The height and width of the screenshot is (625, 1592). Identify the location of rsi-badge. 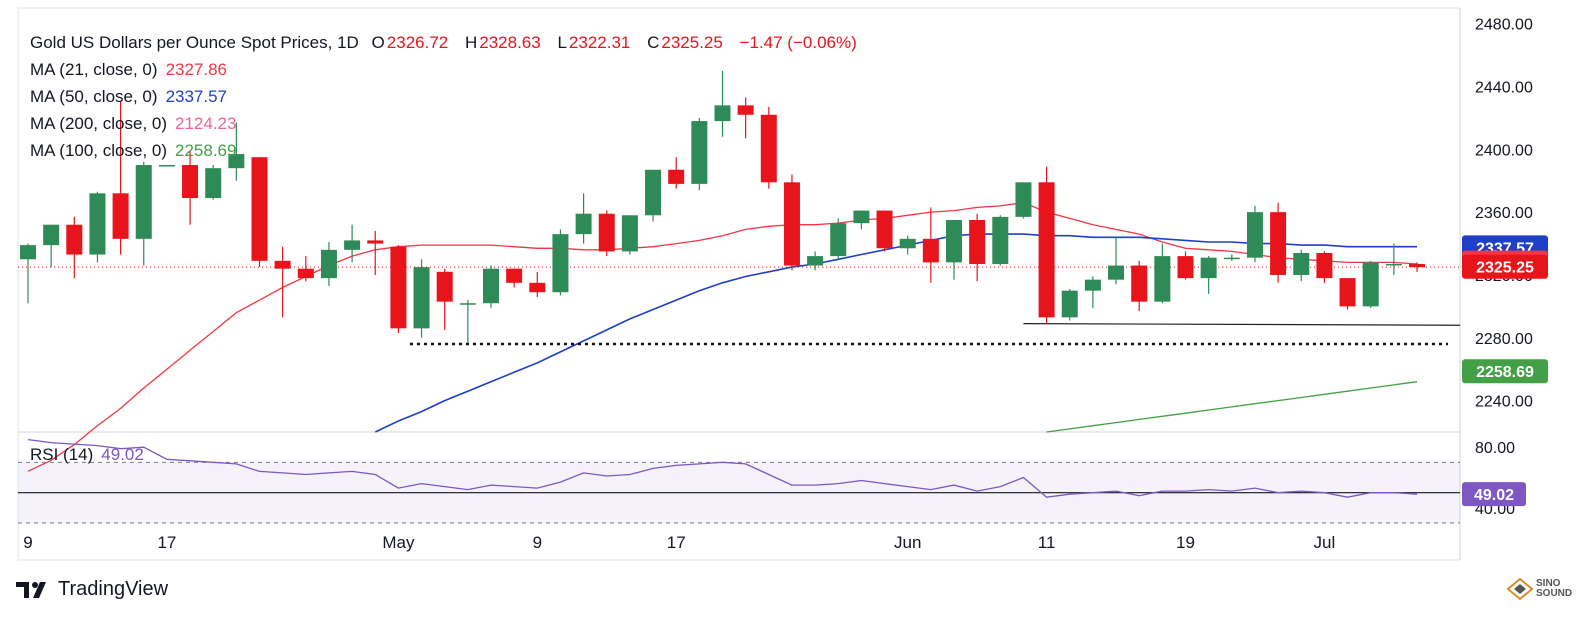
(1494, 494).